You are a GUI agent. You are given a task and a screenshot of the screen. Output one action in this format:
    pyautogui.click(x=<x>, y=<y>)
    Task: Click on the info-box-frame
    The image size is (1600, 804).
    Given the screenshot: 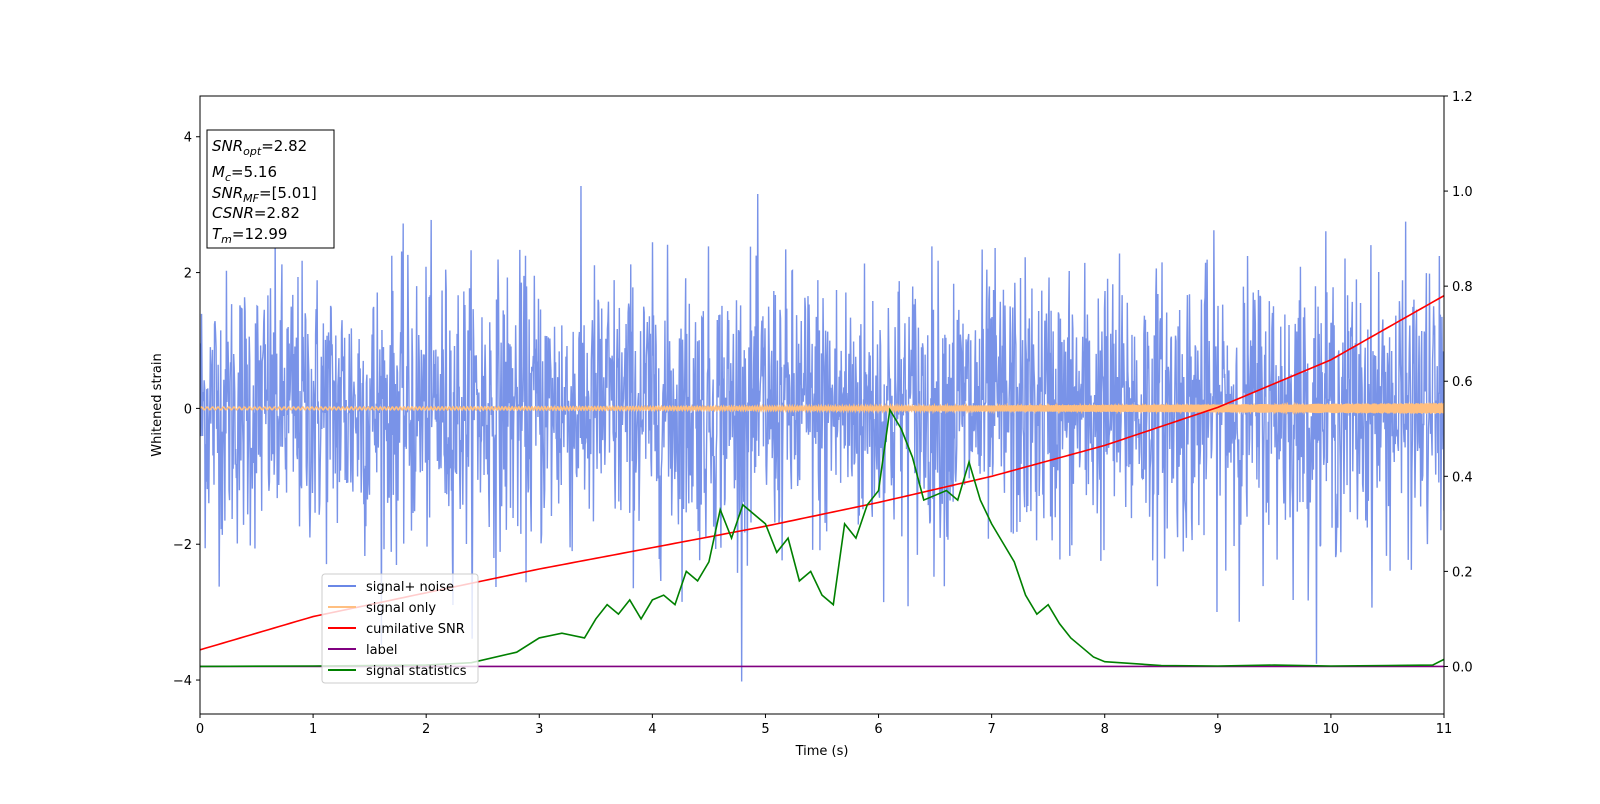 What is the action you would take?
    pyautogui.click(x=270, y=189)
    